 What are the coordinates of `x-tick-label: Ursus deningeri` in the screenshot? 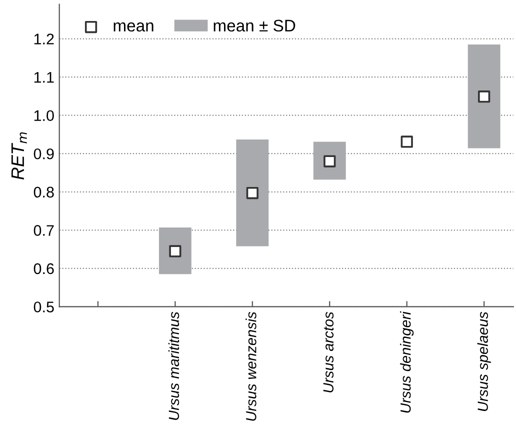 It's located at (407, 362).